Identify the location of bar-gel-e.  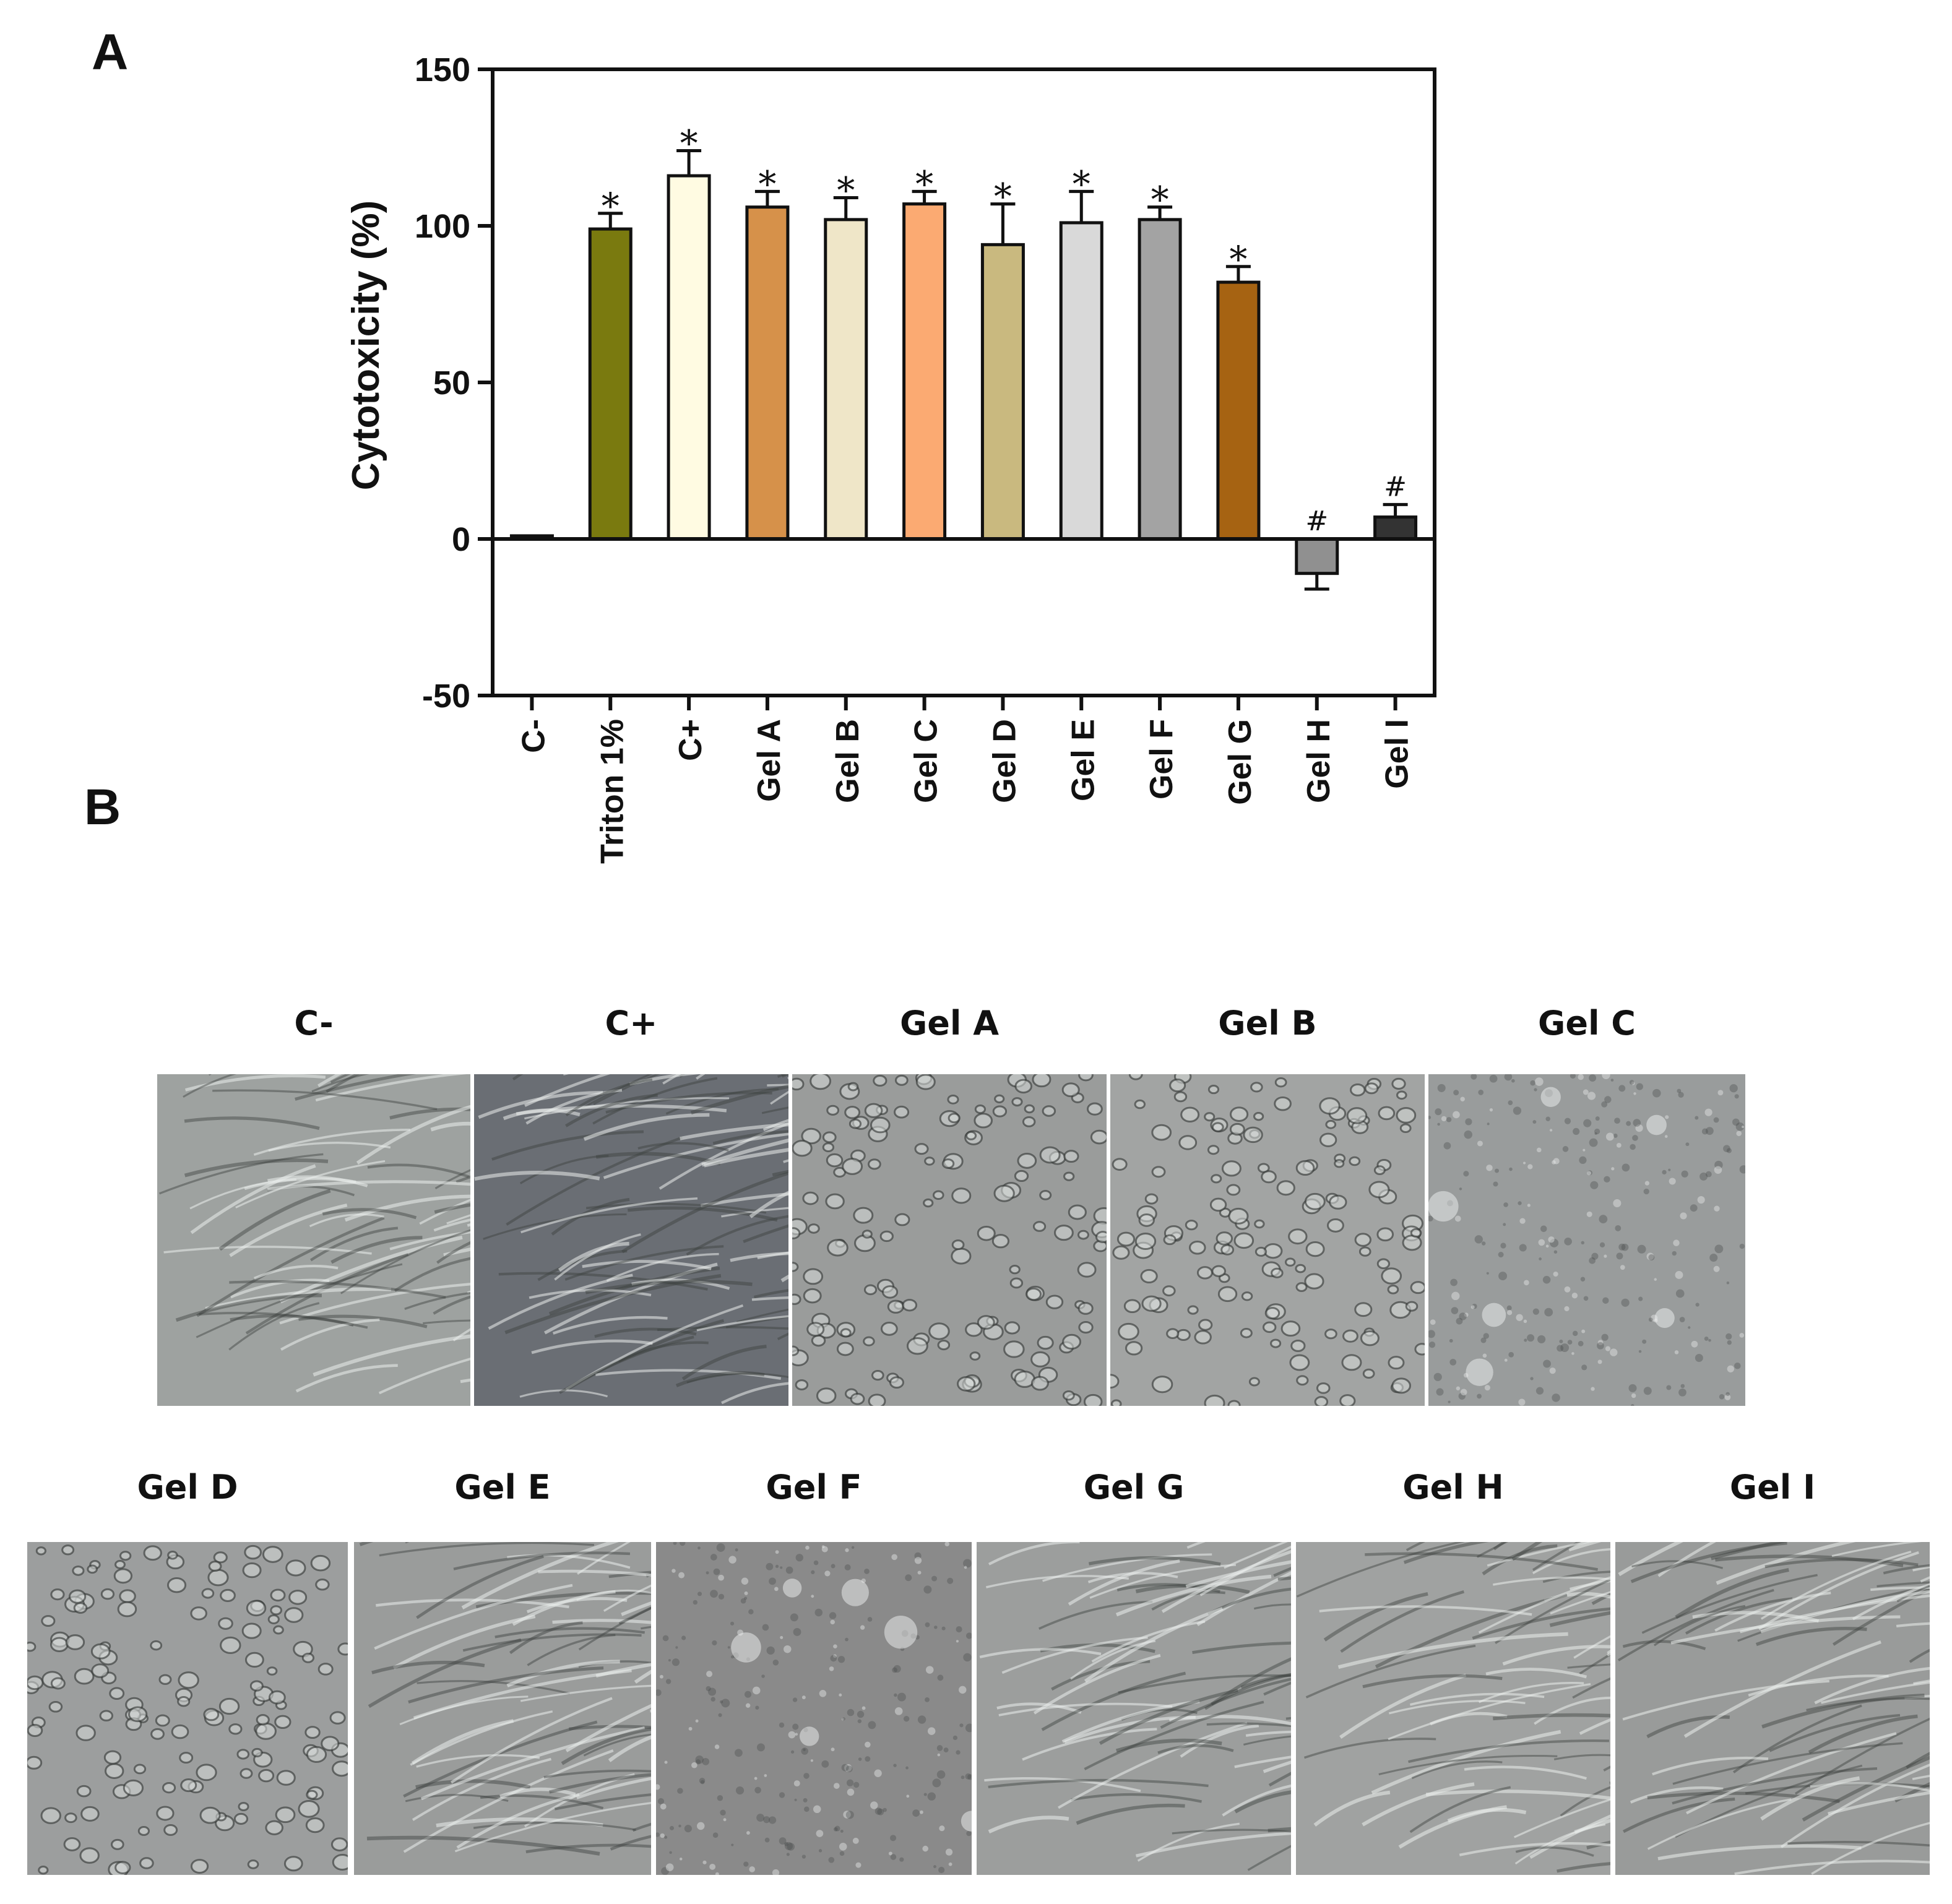
(1081, 381).